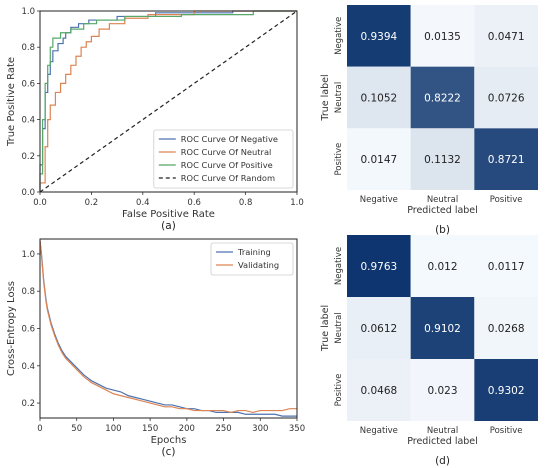 This screenshot has height=468, width=550. I want to click on panel-label: (c), so click(169, 452).